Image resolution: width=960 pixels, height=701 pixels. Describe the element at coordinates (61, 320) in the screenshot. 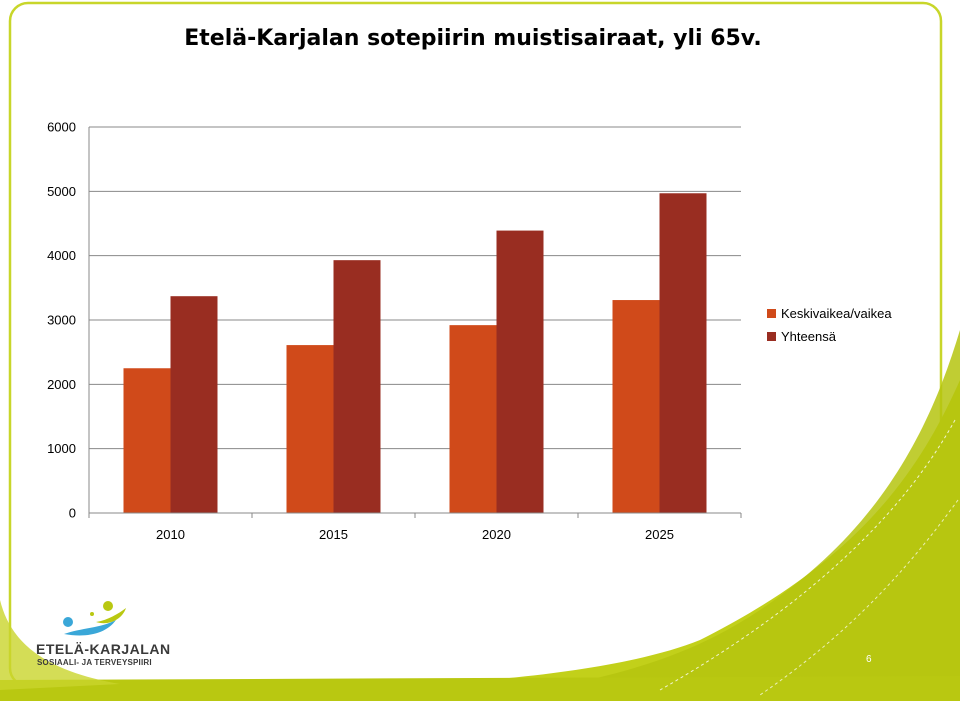

I see `y-tick-label: 3000` at that location.